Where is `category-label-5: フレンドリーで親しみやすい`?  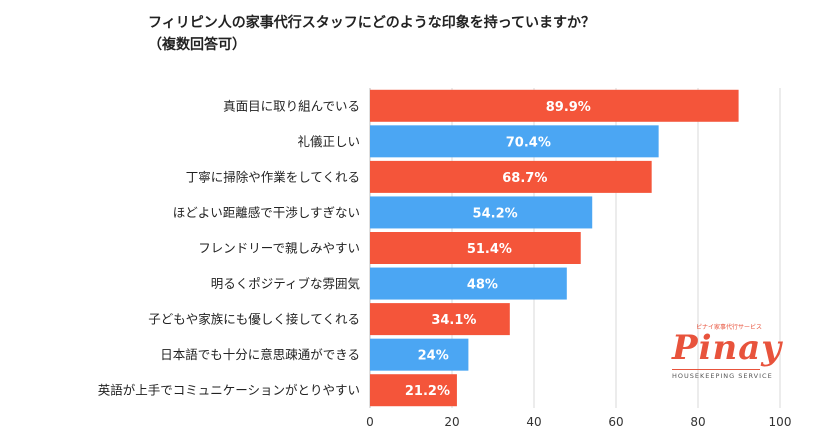
category-label-5: フレンドリーで親しみやすい is located at coordinates (279, 248).